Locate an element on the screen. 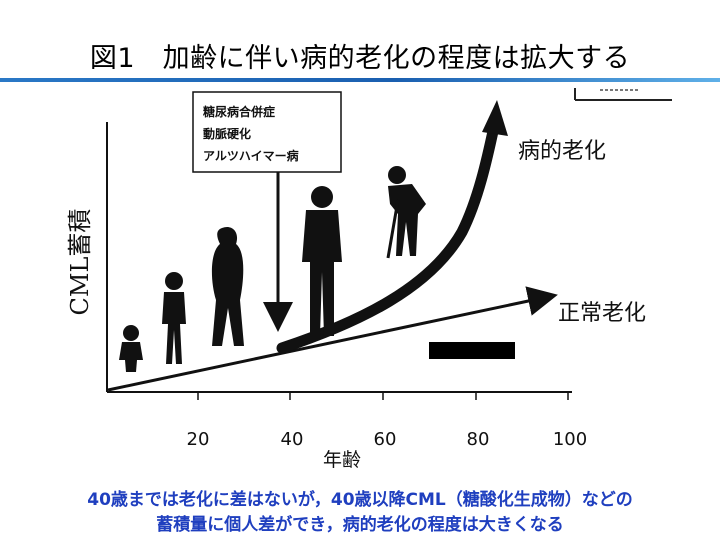 The image size is (720, 540). pathological-aging-curve is located at coordinates (388, 235).